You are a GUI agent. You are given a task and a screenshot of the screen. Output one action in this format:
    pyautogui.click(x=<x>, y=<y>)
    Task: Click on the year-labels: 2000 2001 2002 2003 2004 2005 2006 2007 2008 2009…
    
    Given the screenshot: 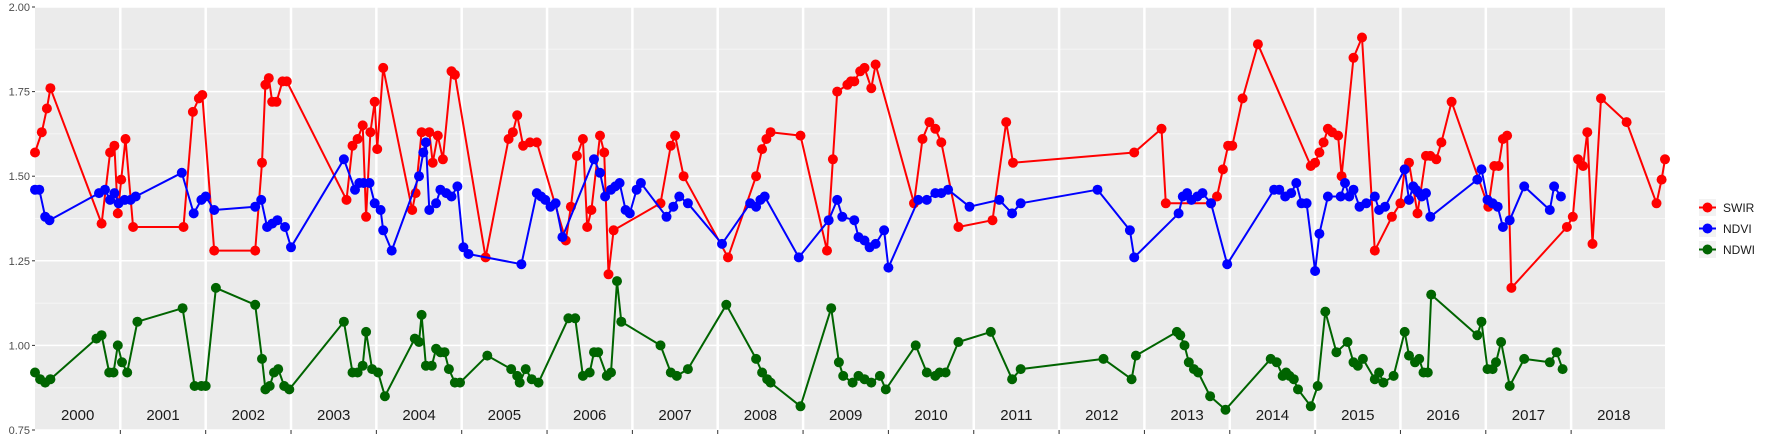 What is the action you would take?
    pyautogui.click(x=846, y=415)
    